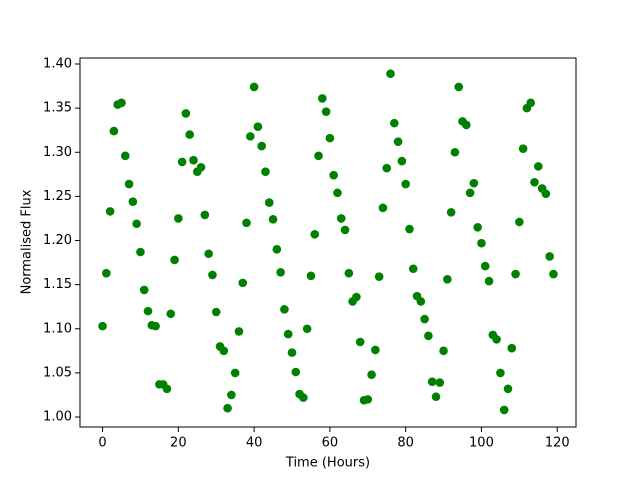 This screenshot has height=480, width=640. I want to click on x-tick-label: 20, so click(178, 443).